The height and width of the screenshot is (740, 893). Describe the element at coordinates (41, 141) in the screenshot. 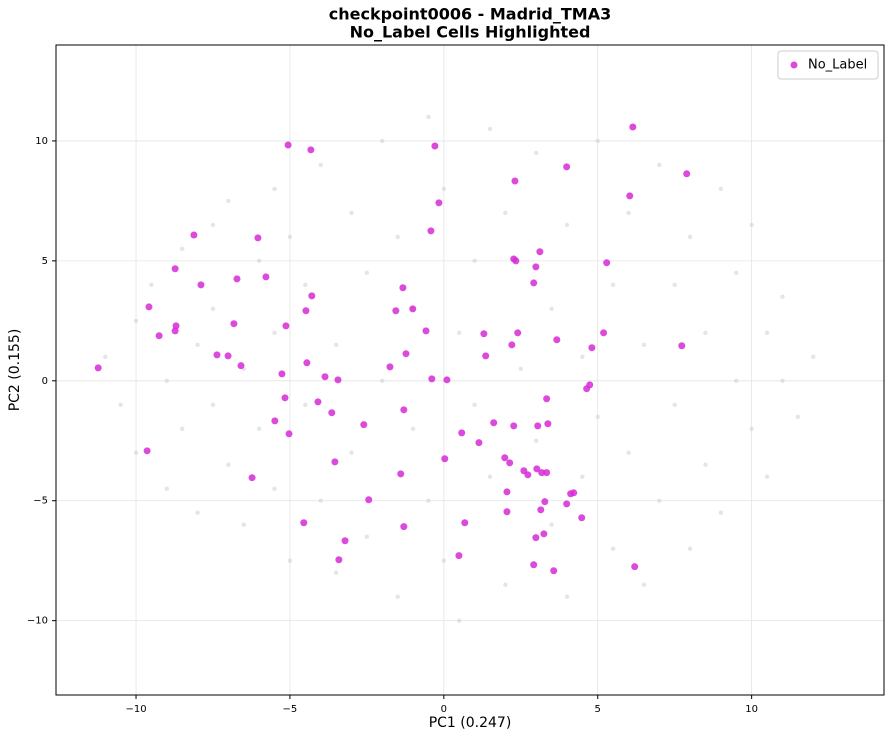

I see `y-tick-label: 10` at that location.